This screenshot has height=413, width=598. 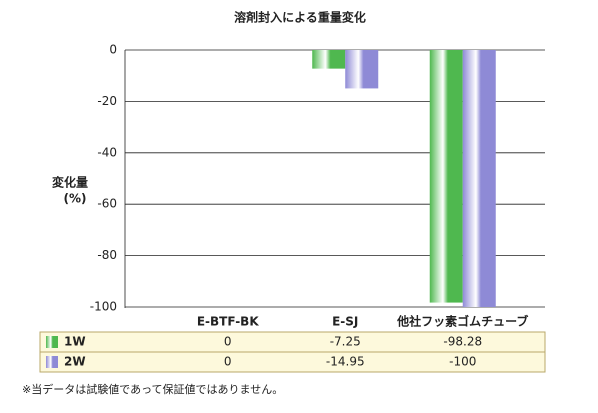 What do you see at coordinates (103, 307) in the screenshot?
I see `y-tick-label: -100` at bounding box center [103, 307].